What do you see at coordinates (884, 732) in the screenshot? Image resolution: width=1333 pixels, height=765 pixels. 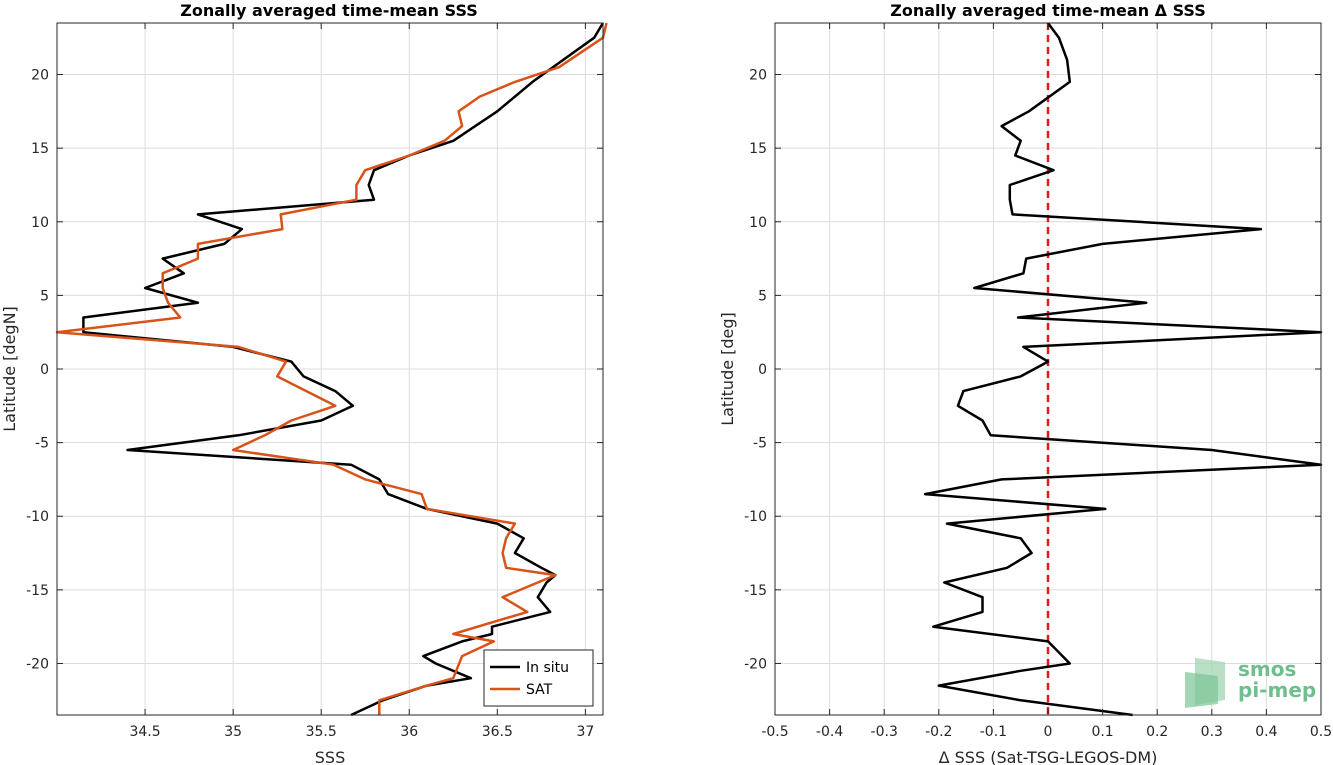 I see `x-tick-label: -0.3` at bounding box center [884, 732].